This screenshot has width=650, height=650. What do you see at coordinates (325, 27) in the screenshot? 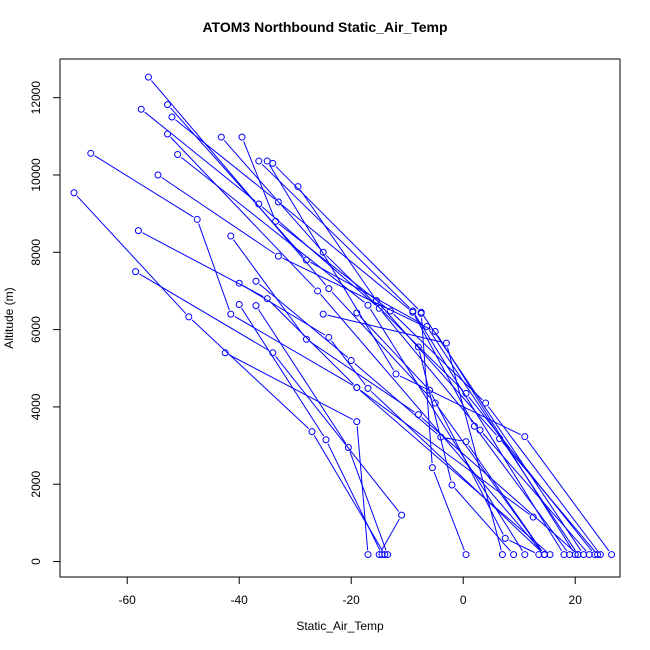
I see `chart-title: ATOM3 Northbound Static_Air_Temp` at bounding box center [325, 27].